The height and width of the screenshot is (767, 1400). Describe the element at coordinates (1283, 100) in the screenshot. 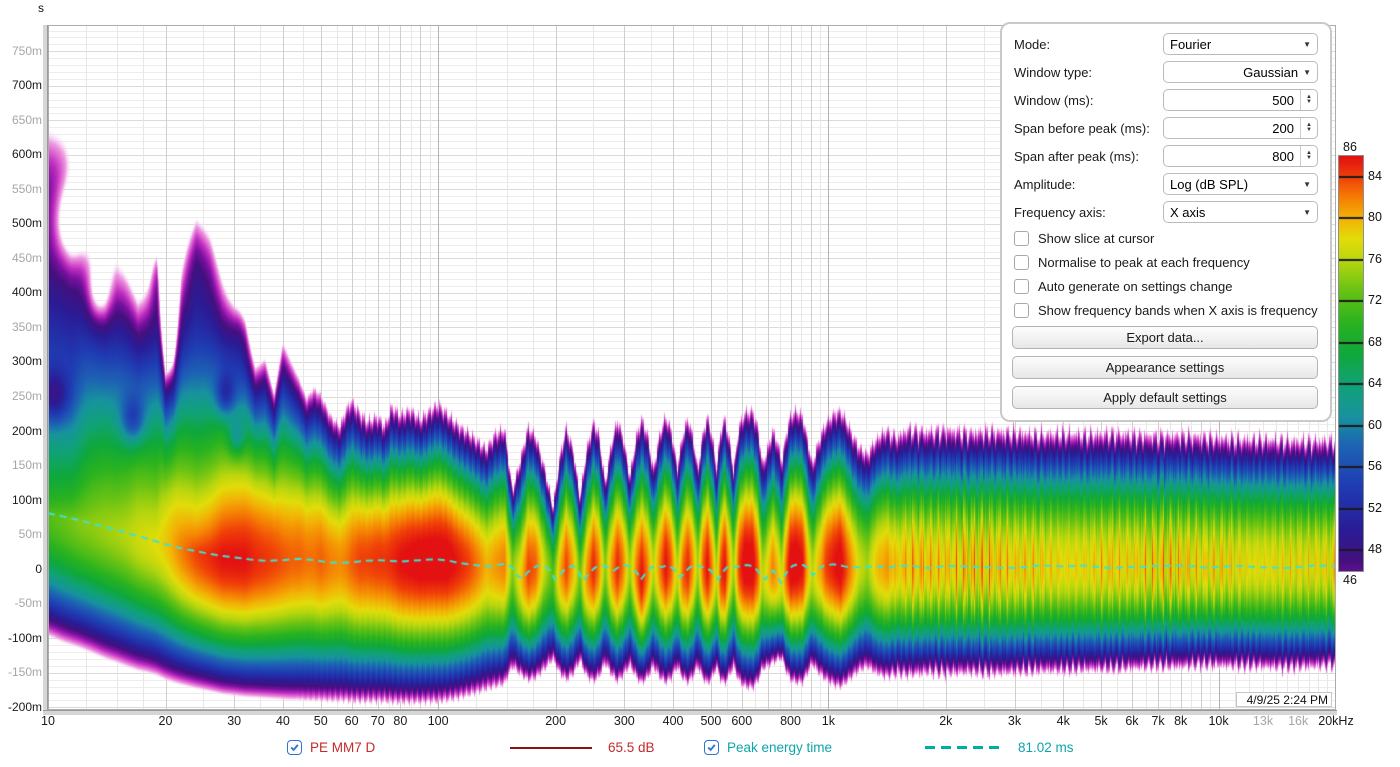

I see `window-ms-value: 500` at that location.